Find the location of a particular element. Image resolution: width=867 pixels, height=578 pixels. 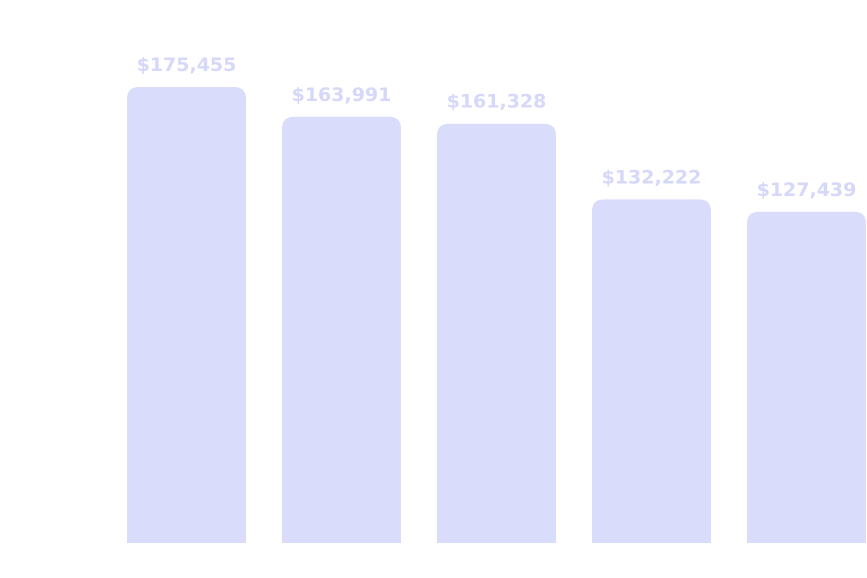

bar-value-label-1: $175,455 is located at coordinates (187, 65).